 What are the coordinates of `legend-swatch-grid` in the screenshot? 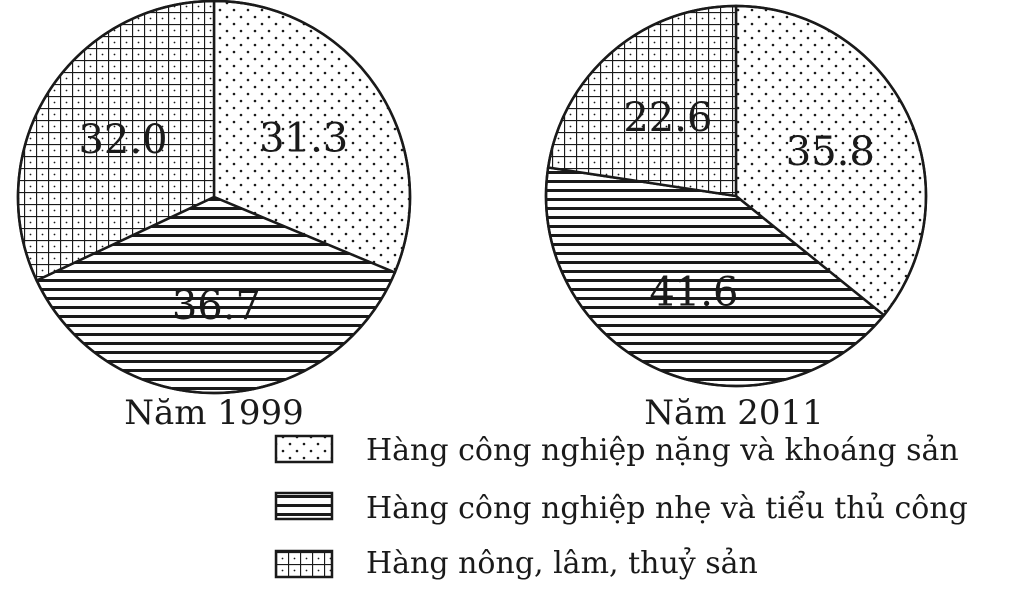 It's located at (304, 564).